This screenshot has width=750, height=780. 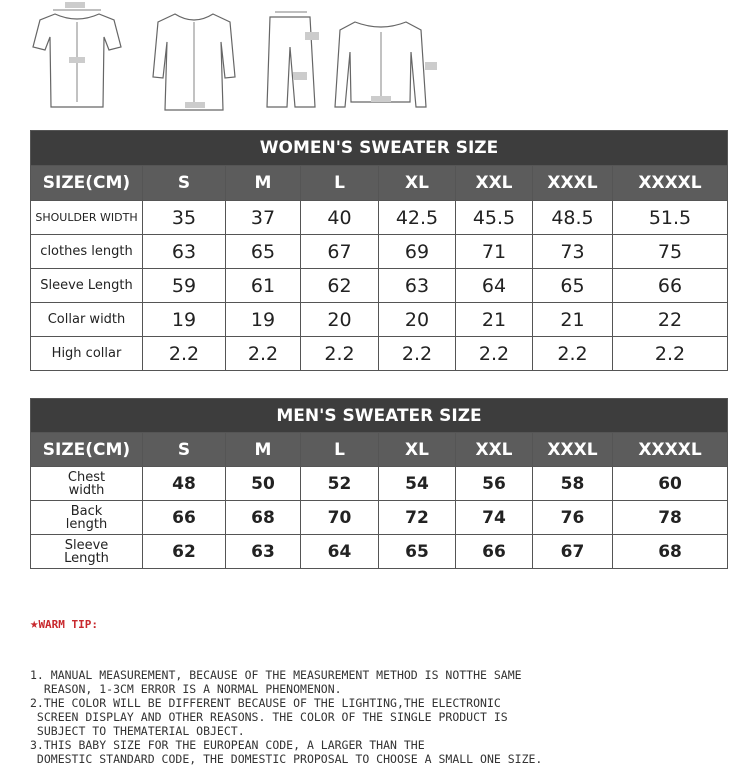 I want to click on cell-value: 60, so click(x=670, y=483).